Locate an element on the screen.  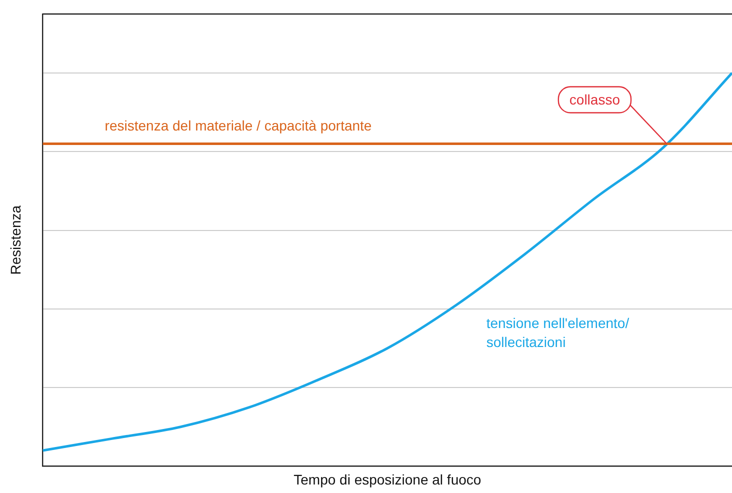
ref-line-label: resistenza del materiale / capacità portante is located at coordinates (238, 126).